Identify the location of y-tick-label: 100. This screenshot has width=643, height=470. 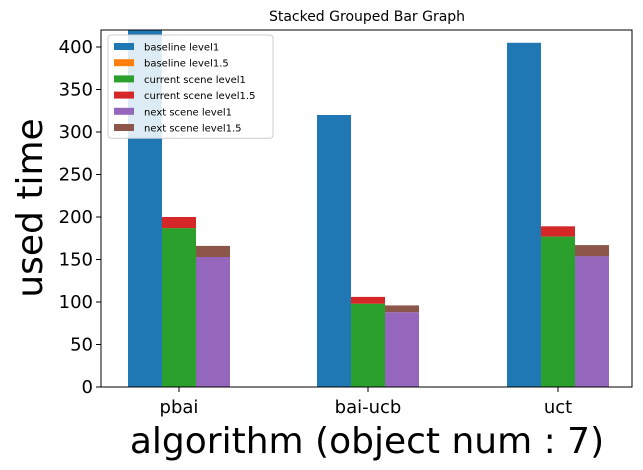
(76, 302).